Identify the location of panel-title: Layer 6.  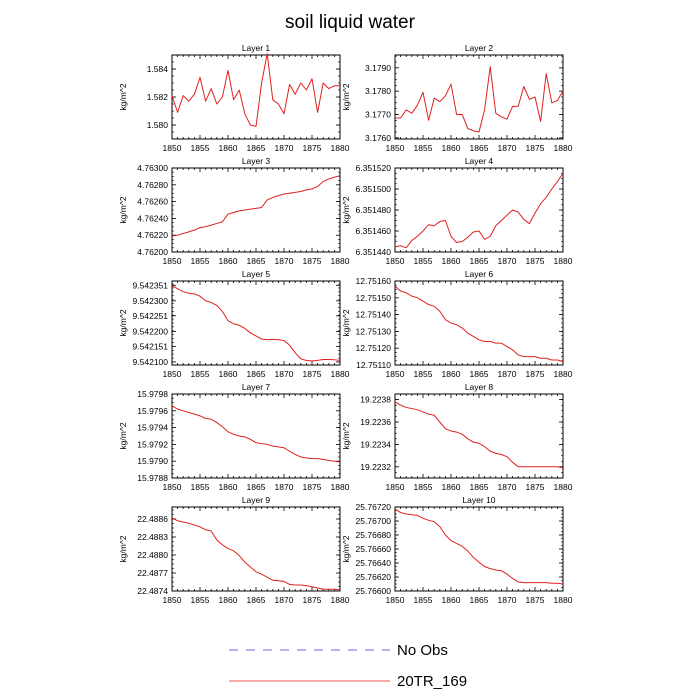
(479, 274).